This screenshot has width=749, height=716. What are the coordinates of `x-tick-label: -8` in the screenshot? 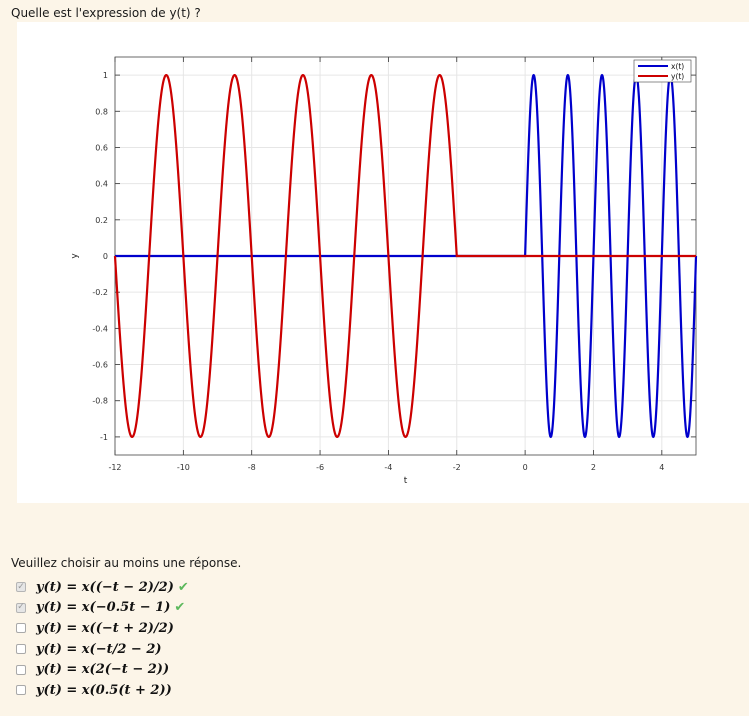 It's located at (252, 467).